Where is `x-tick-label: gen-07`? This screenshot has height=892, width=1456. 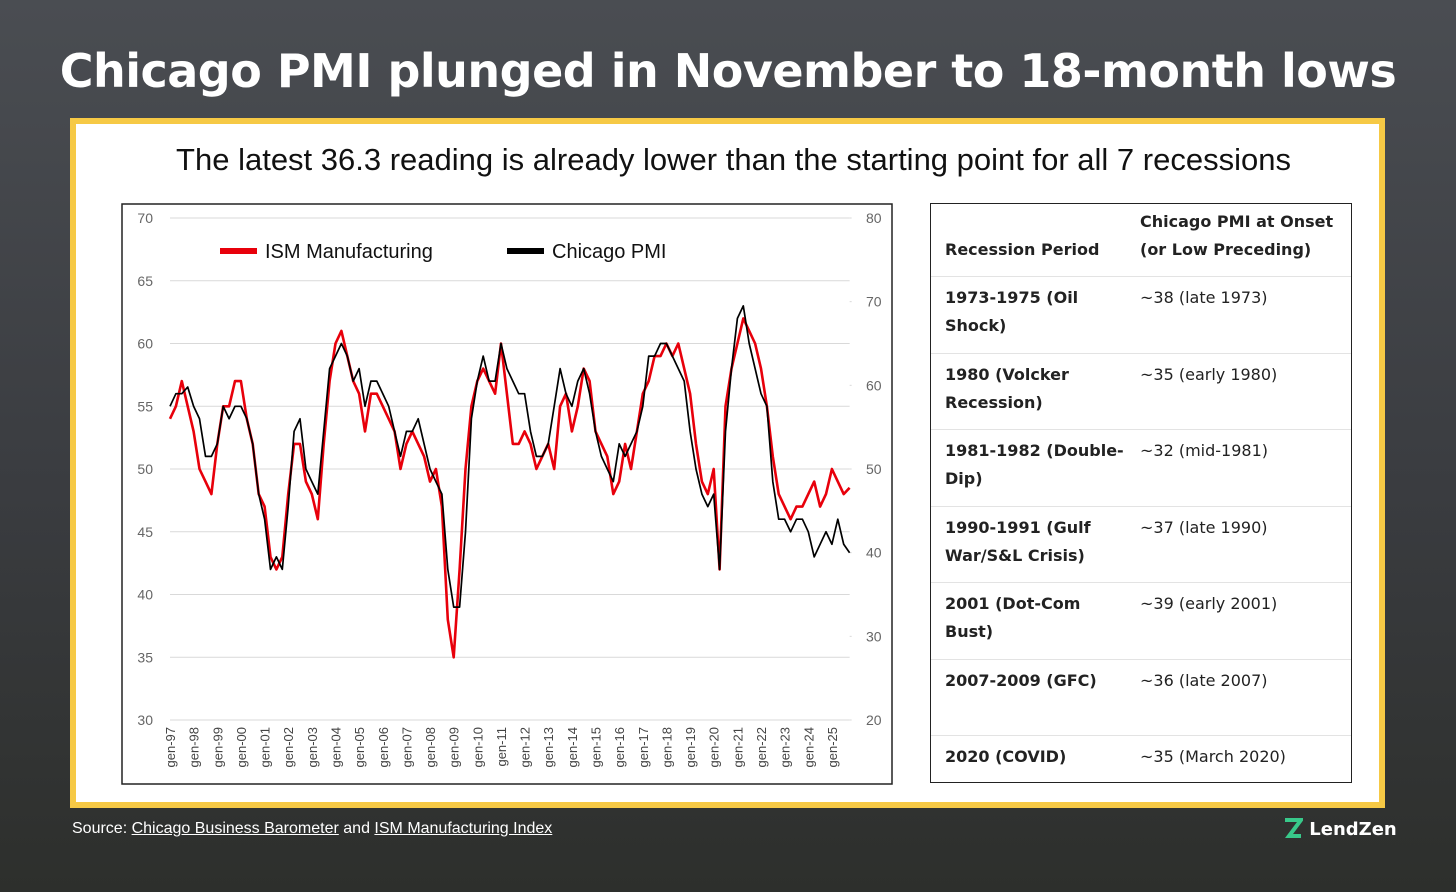
x-tick-label: gen-07 is located at coordinates (406, 747).